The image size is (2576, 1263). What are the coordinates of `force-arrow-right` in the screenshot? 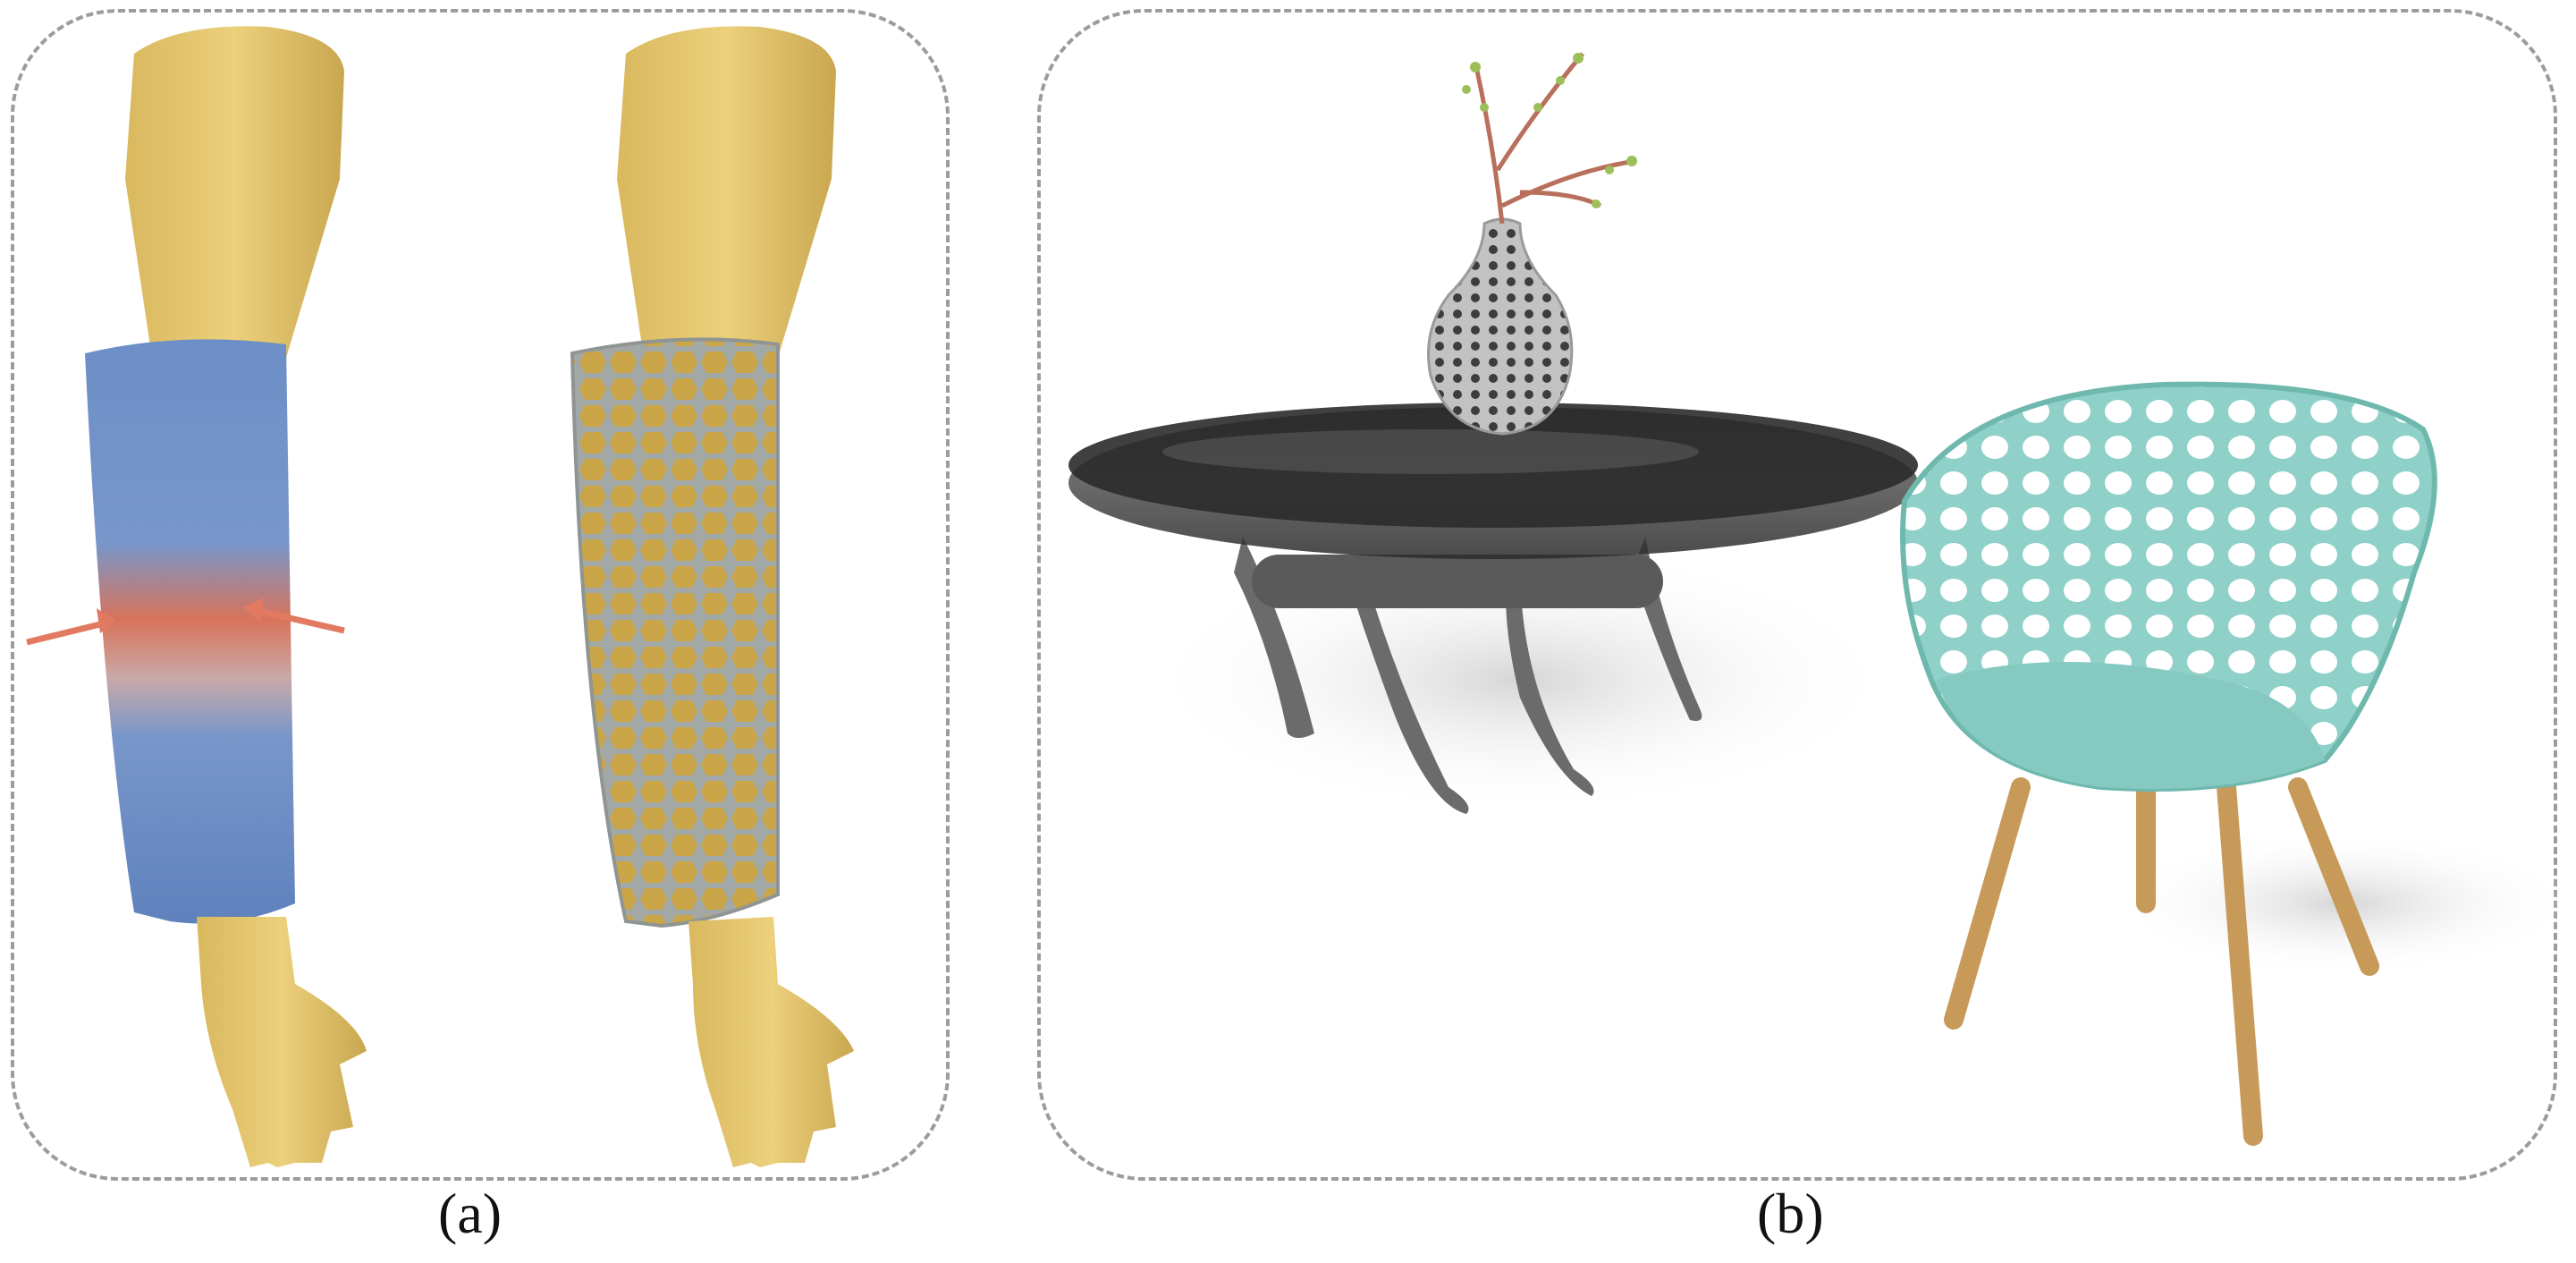 It's located at (294, 616).